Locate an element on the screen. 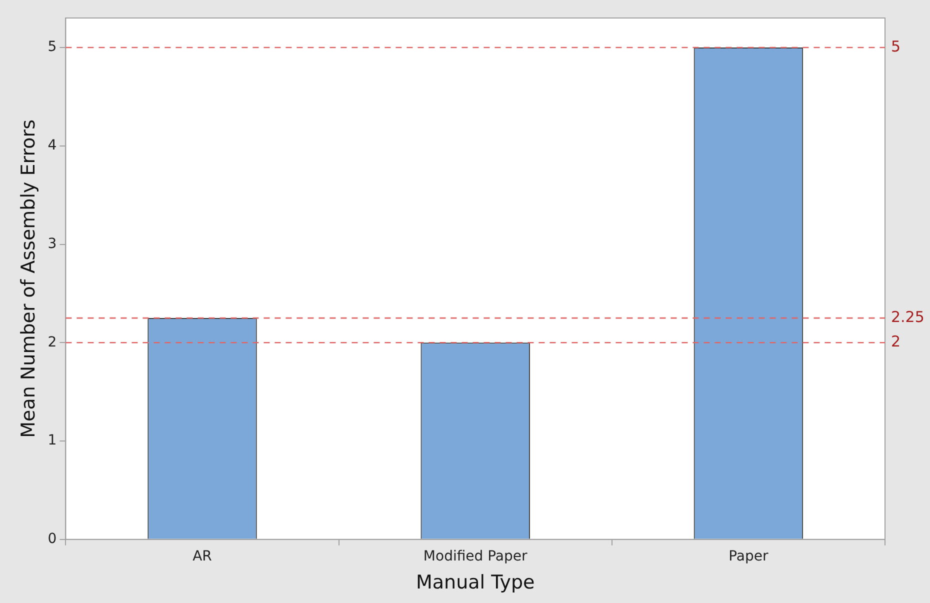 The image size is (930, 603). ref-line-label: 2.25 is located at coordinates (907, 317).